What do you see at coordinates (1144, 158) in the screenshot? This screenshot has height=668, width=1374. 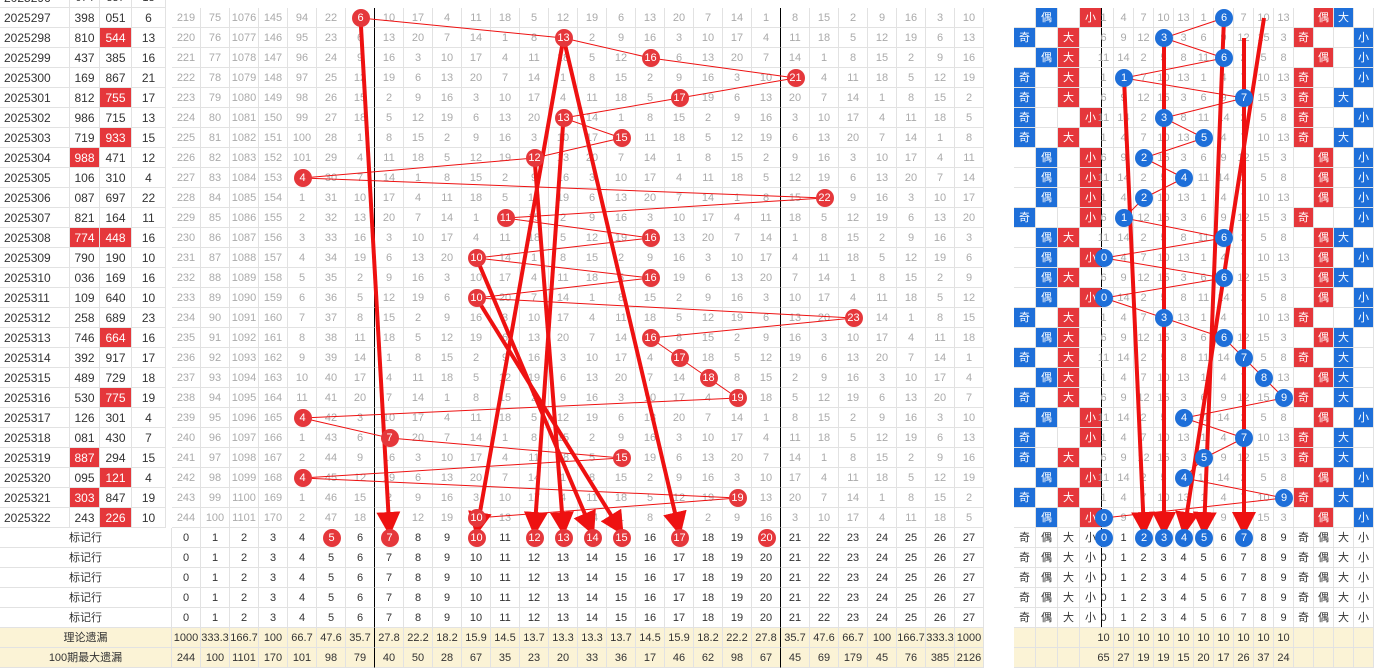 I see `blue-ball: 2` at bounding box center [1144, 158].